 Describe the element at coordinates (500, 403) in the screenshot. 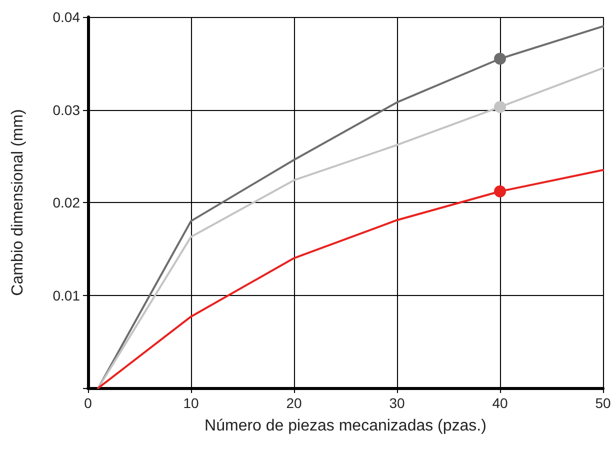

I see `x-tick-label: 40` at that location.